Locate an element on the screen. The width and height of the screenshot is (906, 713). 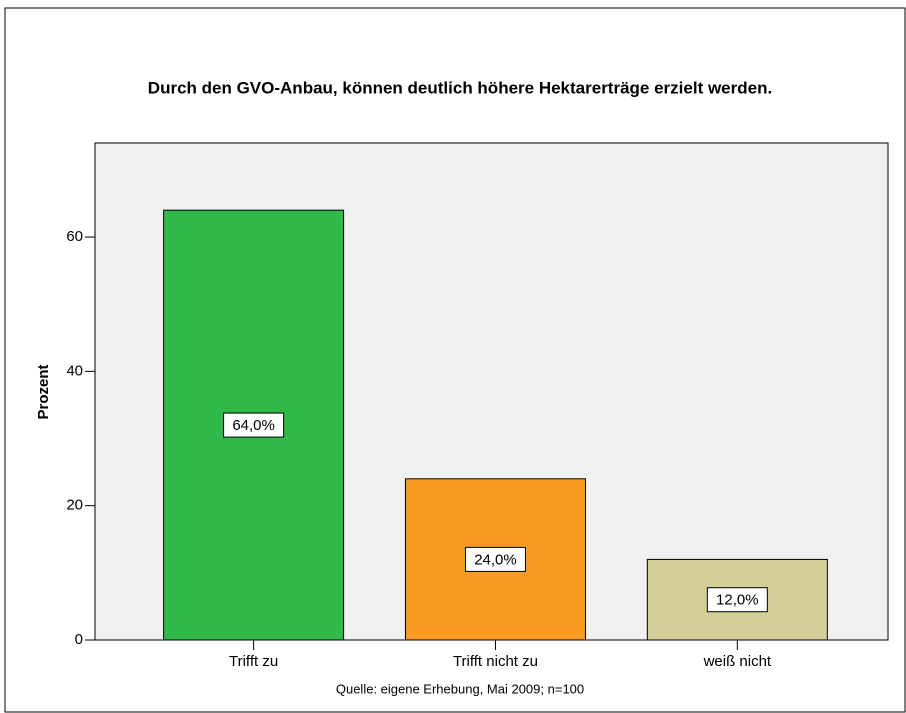
y-axis-label: Prozent is located at coordinates (43, 391).